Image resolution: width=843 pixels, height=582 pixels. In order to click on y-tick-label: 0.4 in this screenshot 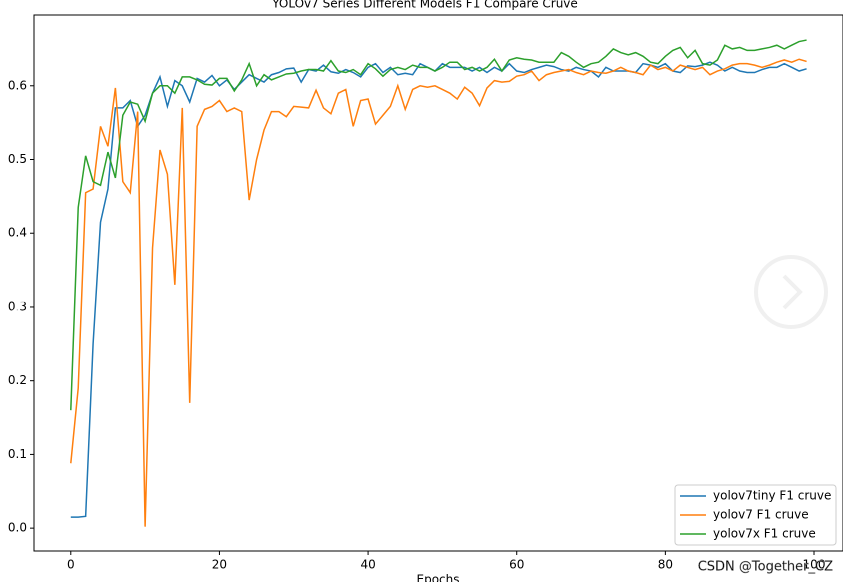, I will do `click(17, 233)`.